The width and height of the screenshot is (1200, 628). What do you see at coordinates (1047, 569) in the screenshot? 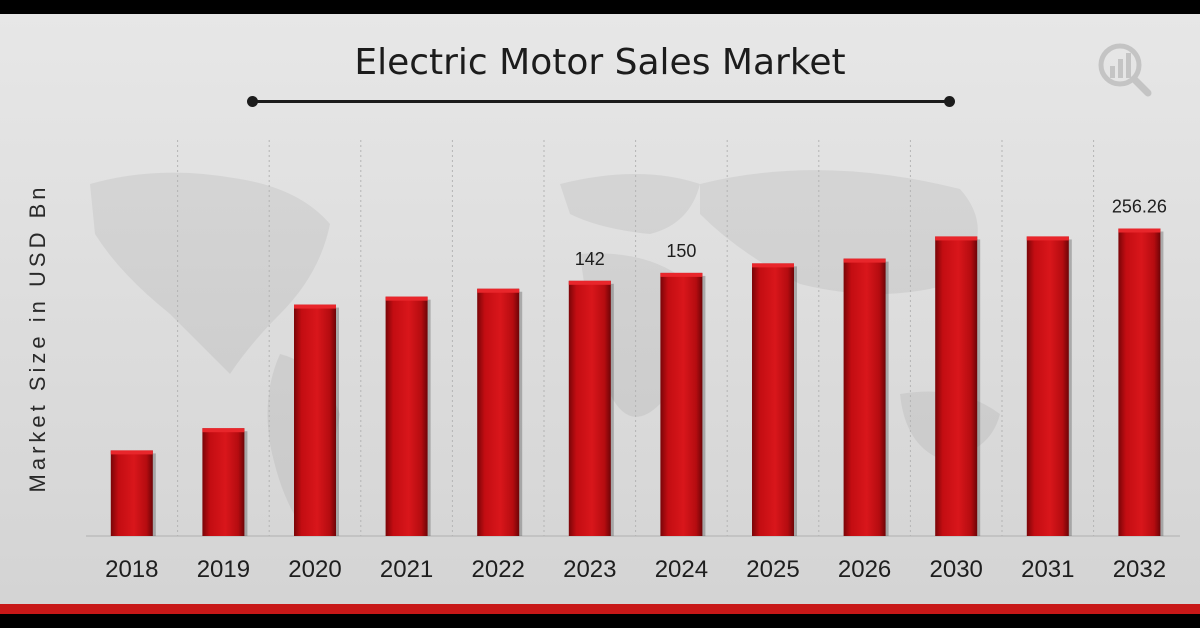
I see `x-tick-label: 2031` at bounding box center [1047, 569].